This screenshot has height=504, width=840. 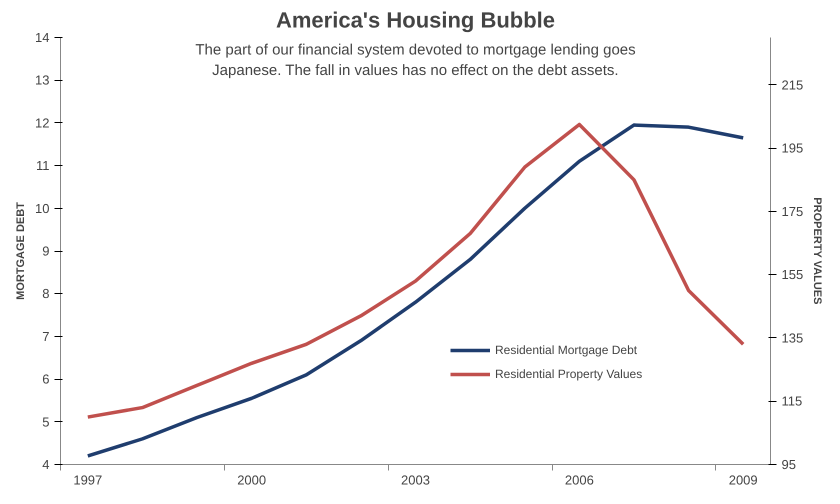 I want to click on y-axis-title: MORTGAGE DEBT, so click(x=21, y=251).